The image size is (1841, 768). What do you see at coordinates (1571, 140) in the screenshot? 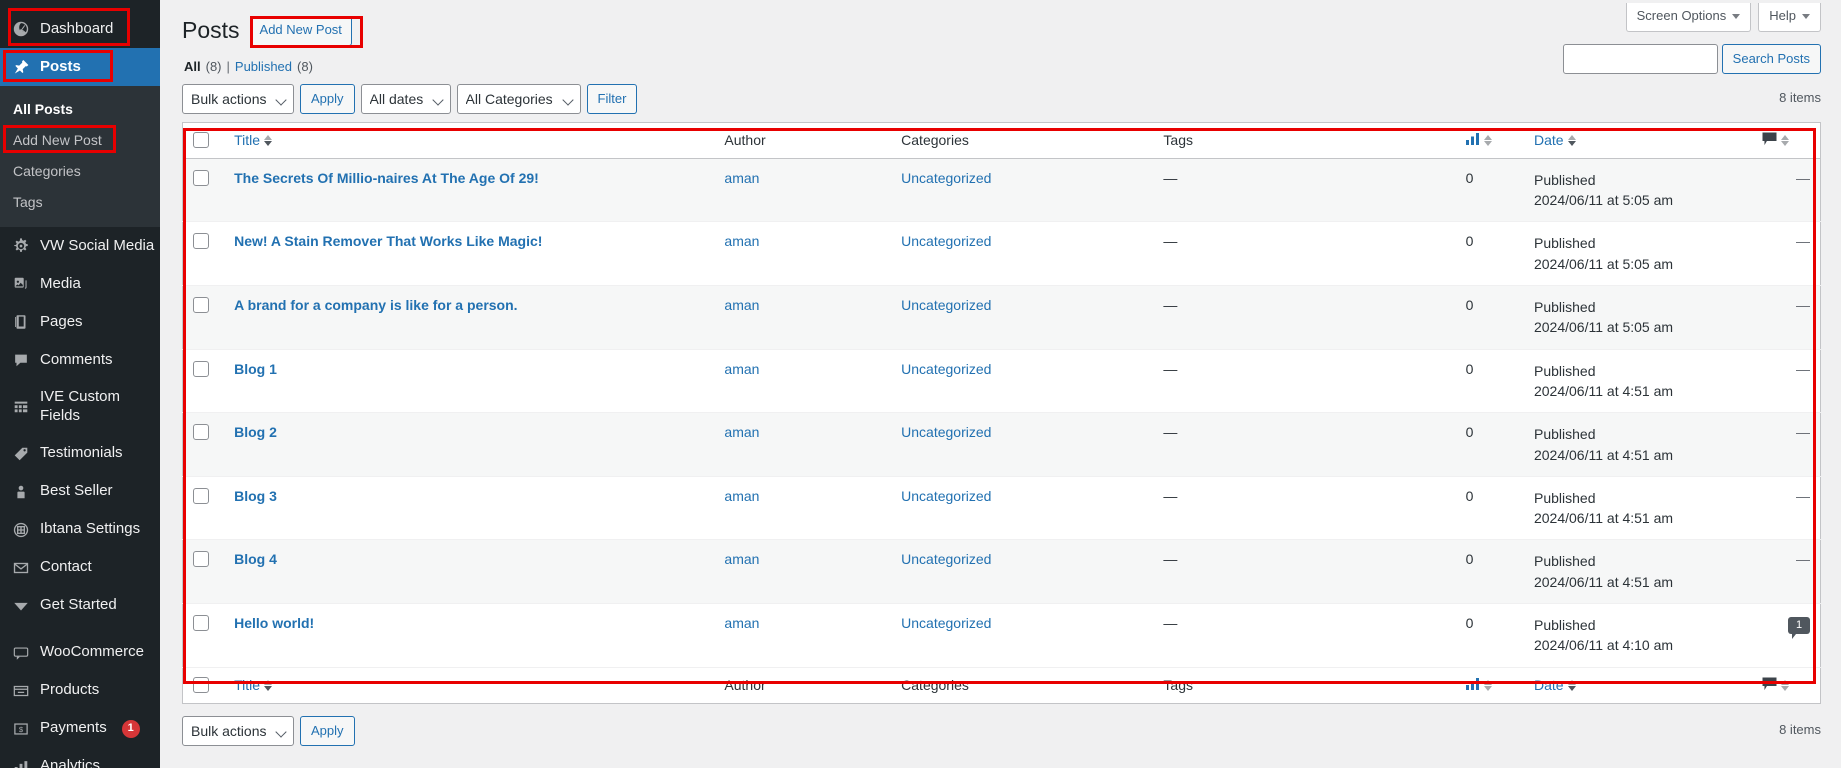
I see `sort-arrows-icon` at bounding box center [1571, 140].